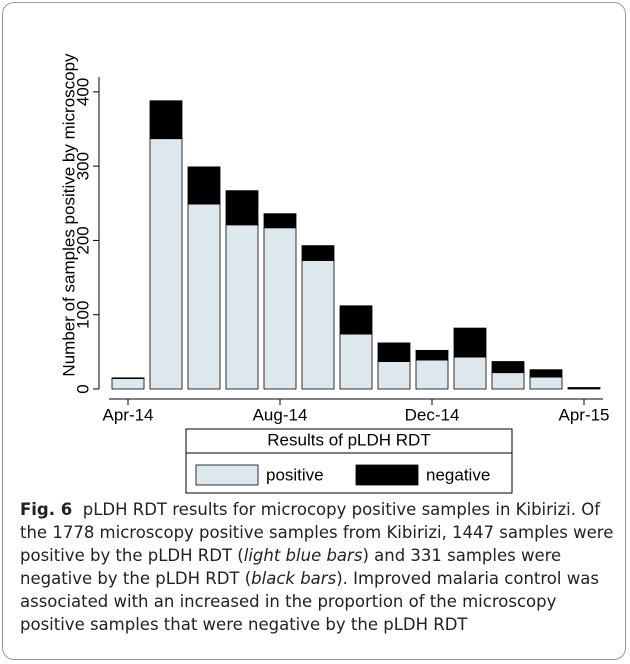 This screenshot has width=630, height=664. I want to click on x-tick-label: Aug-14, so click(280, 414).